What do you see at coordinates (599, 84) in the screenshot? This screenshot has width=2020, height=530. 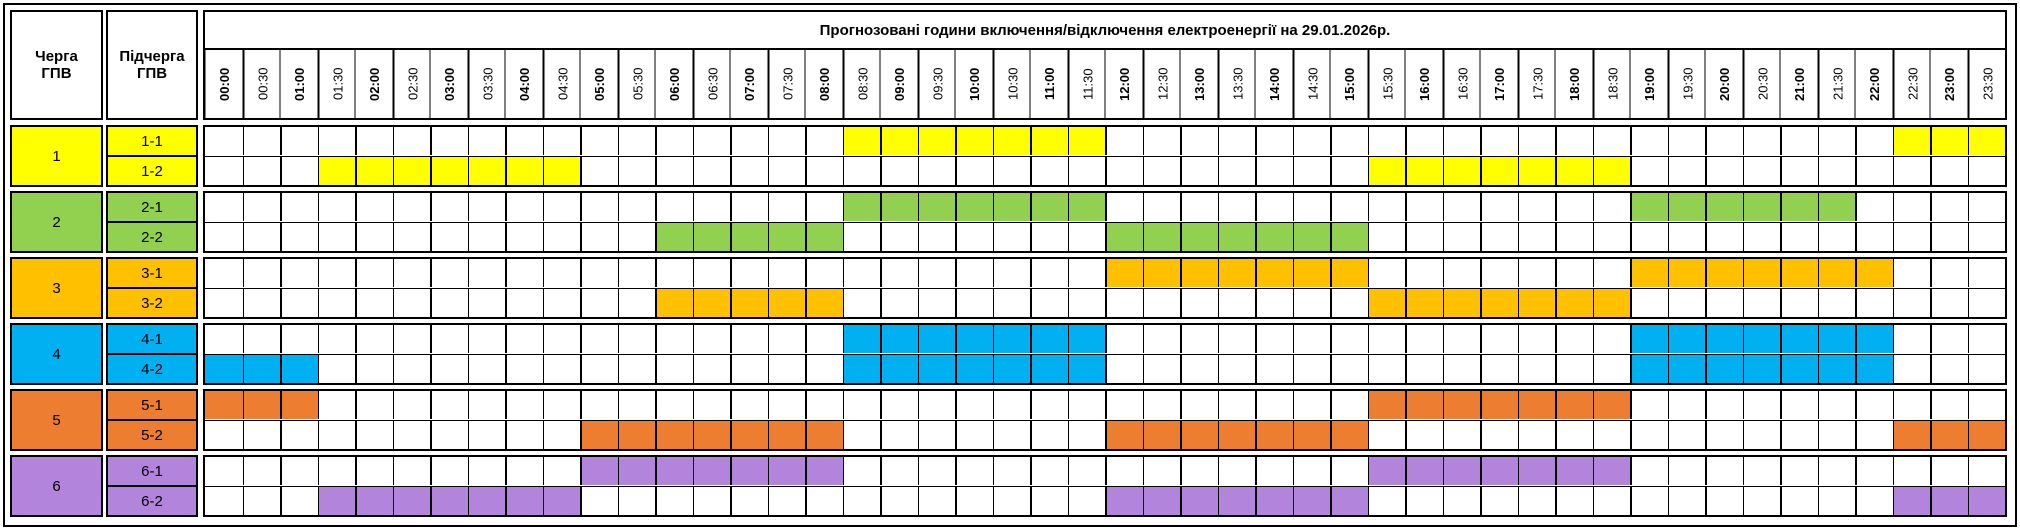 I see `time-label: 05:00` at bounding box center [599, 84].